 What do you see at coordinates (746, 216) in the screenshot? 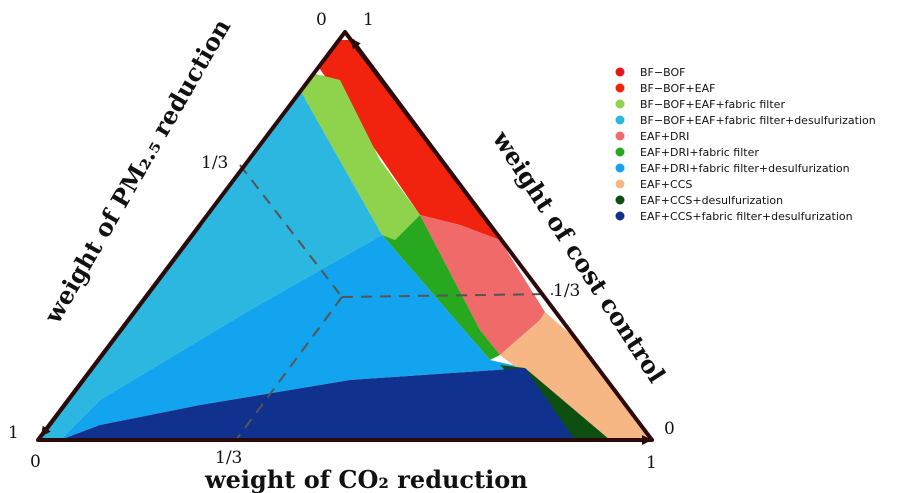
I see `legend-label-10: EAF+CCS+fabric filter+desulfurization` at bounding box center [746, 216].